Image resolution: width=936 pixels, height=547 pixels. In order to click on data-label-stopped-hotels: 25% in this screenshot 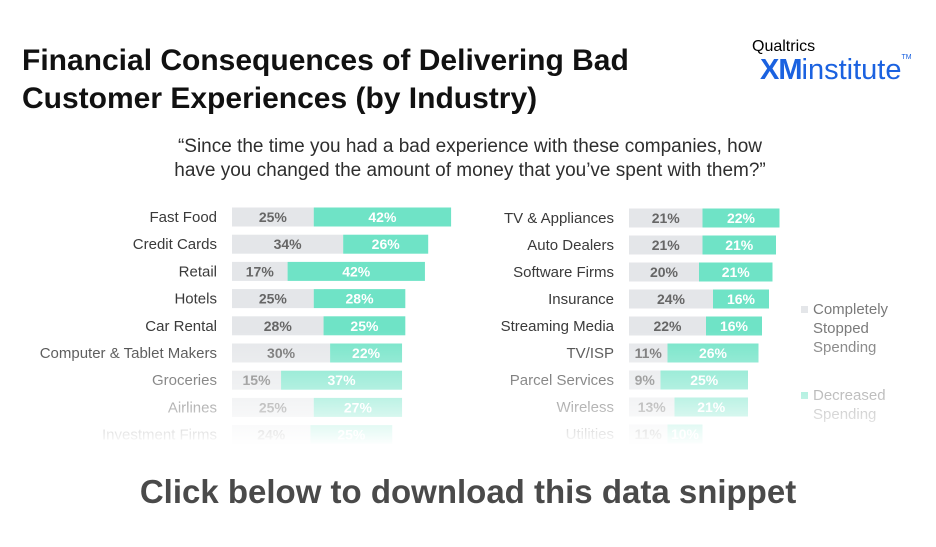, I will do `click(273, 299)`.